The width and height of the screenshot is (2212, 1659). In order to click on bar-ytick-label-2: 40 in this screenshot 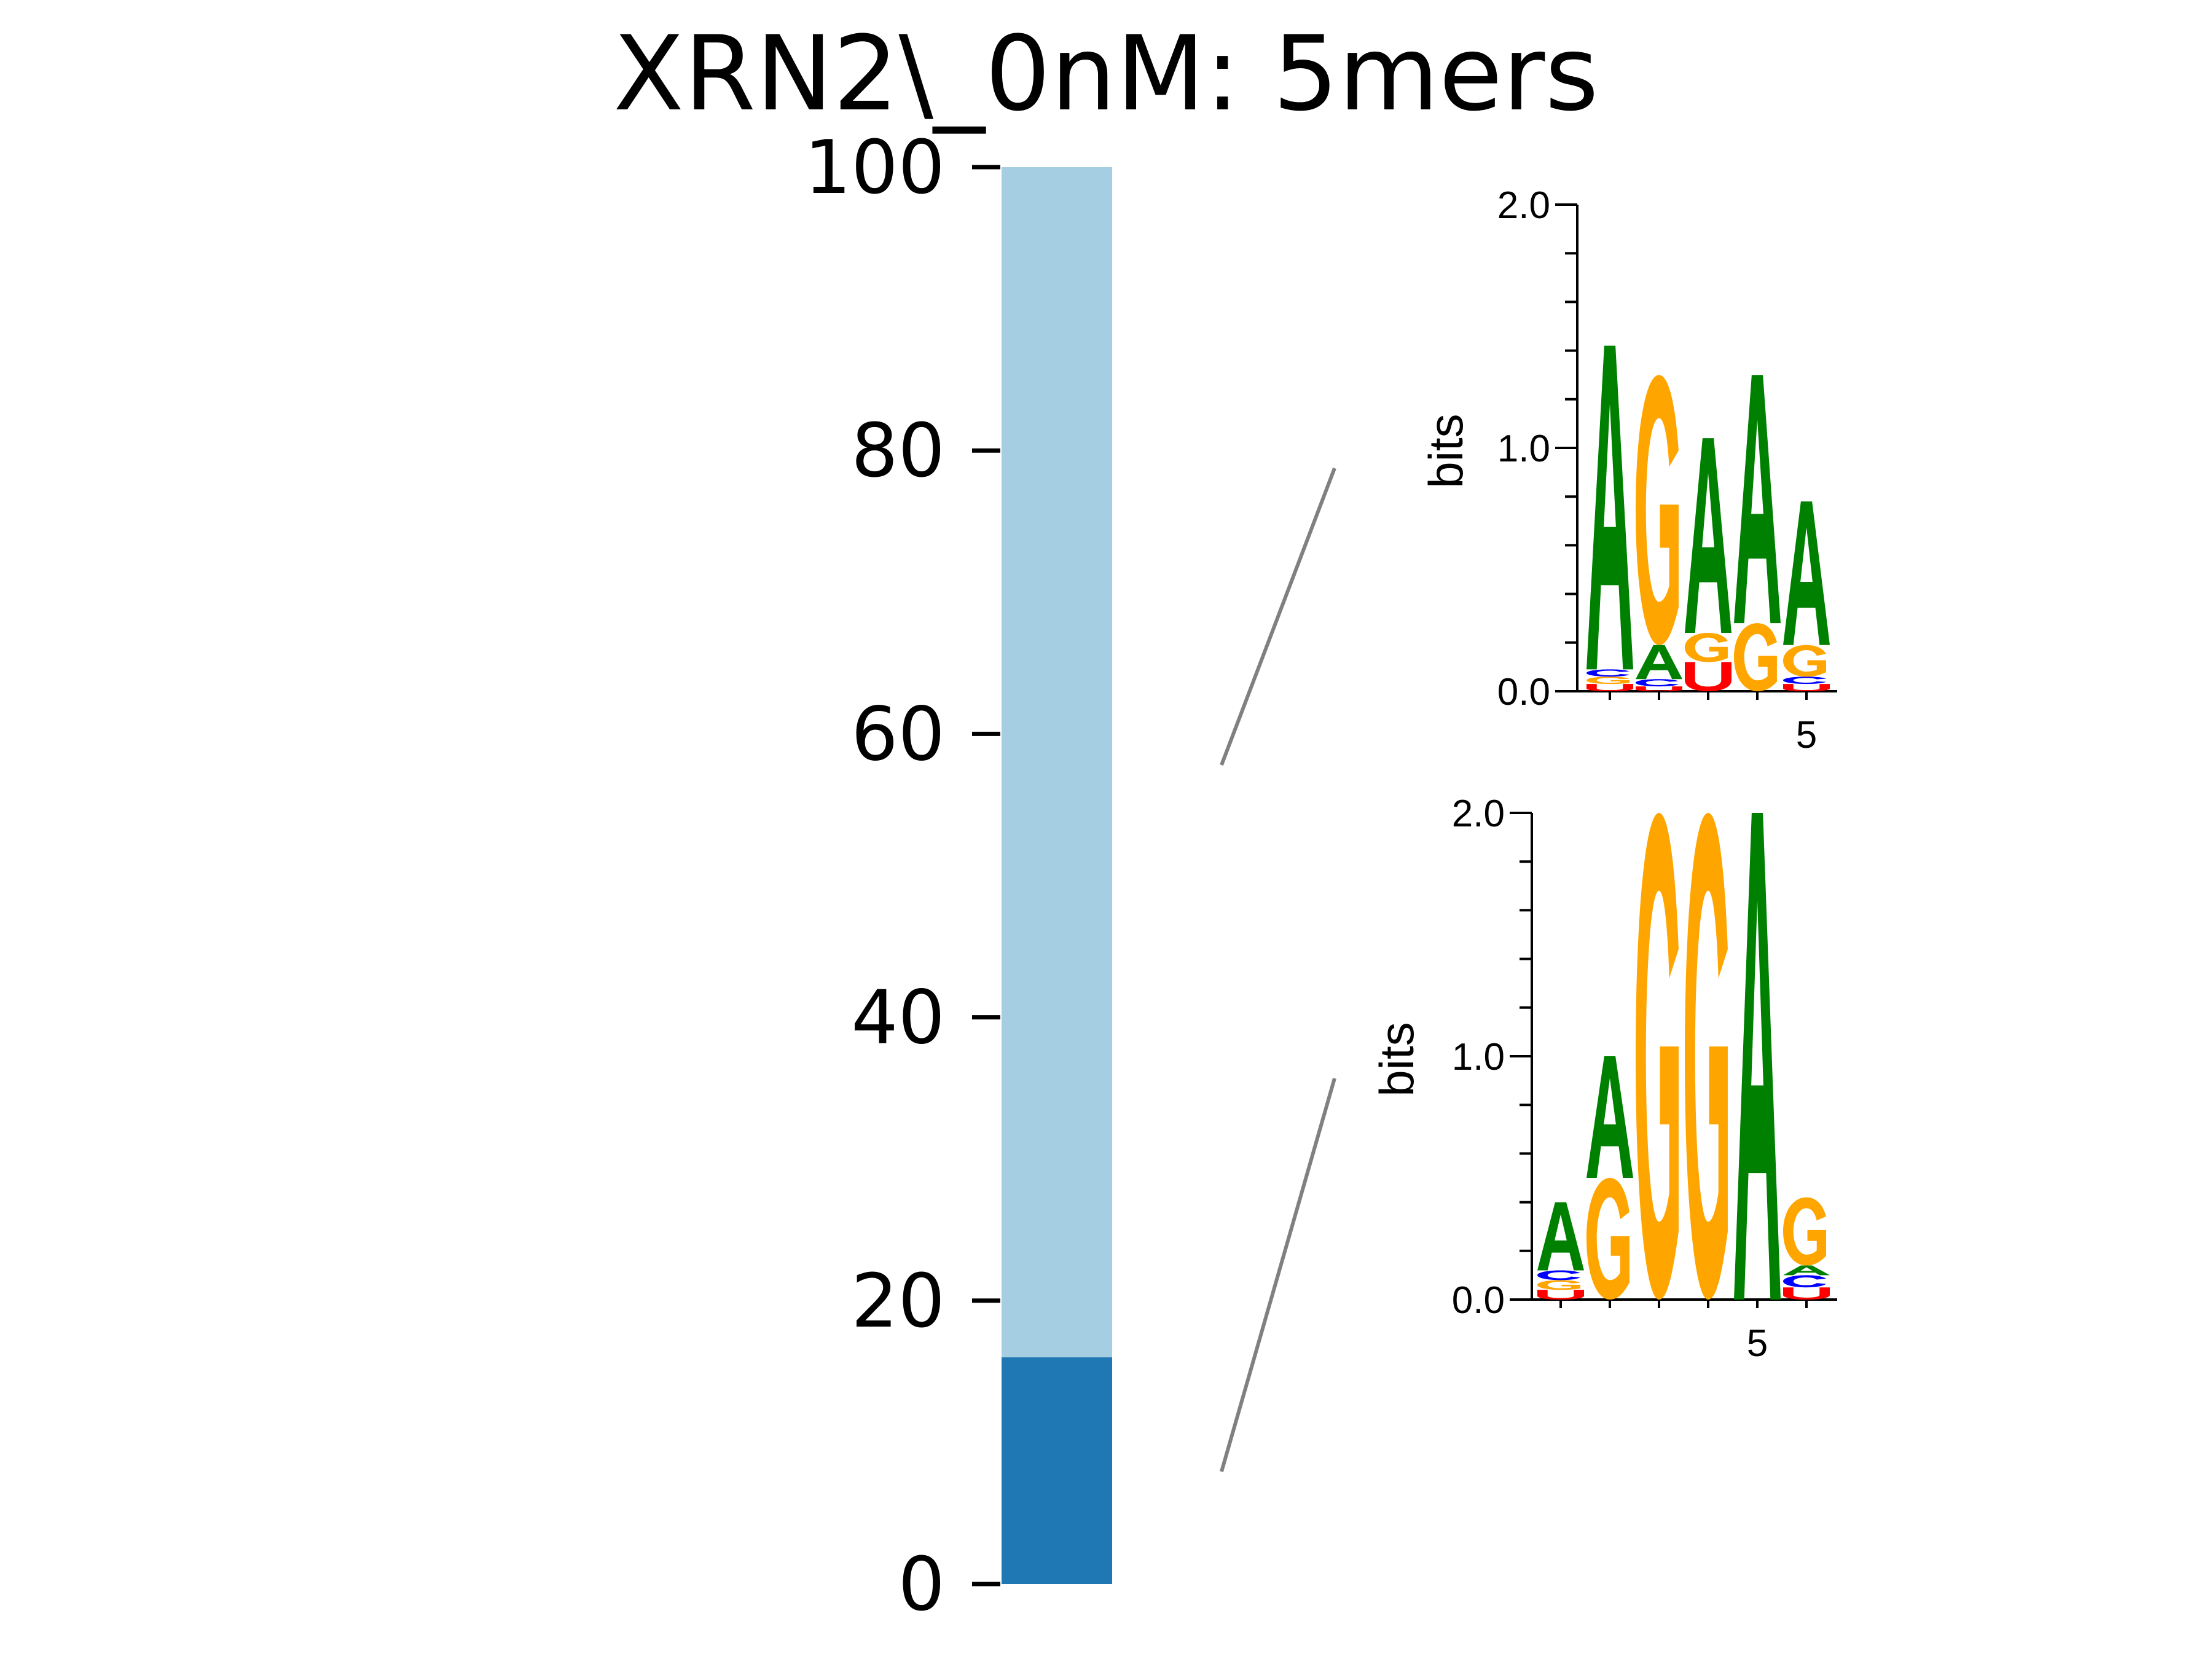, I will do `click(898, 1018)`.